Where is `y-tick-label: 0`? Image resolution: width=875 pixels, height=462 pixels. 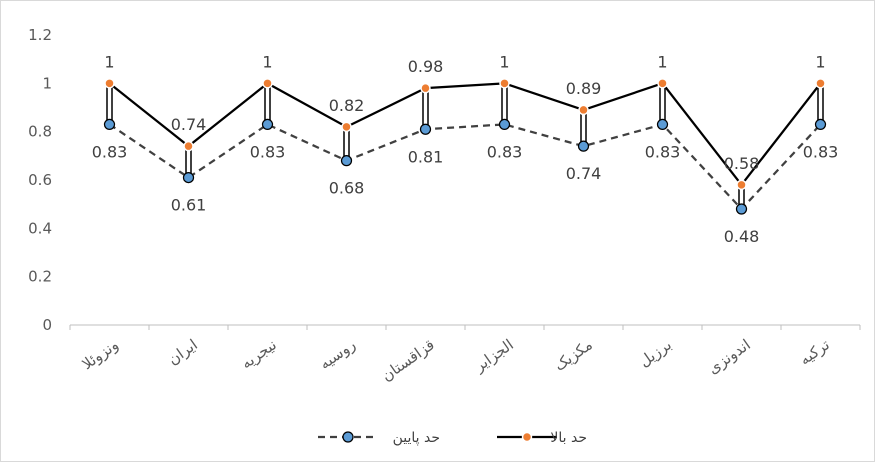 y-tick-label: 0 is located at coordinates (47, 325).